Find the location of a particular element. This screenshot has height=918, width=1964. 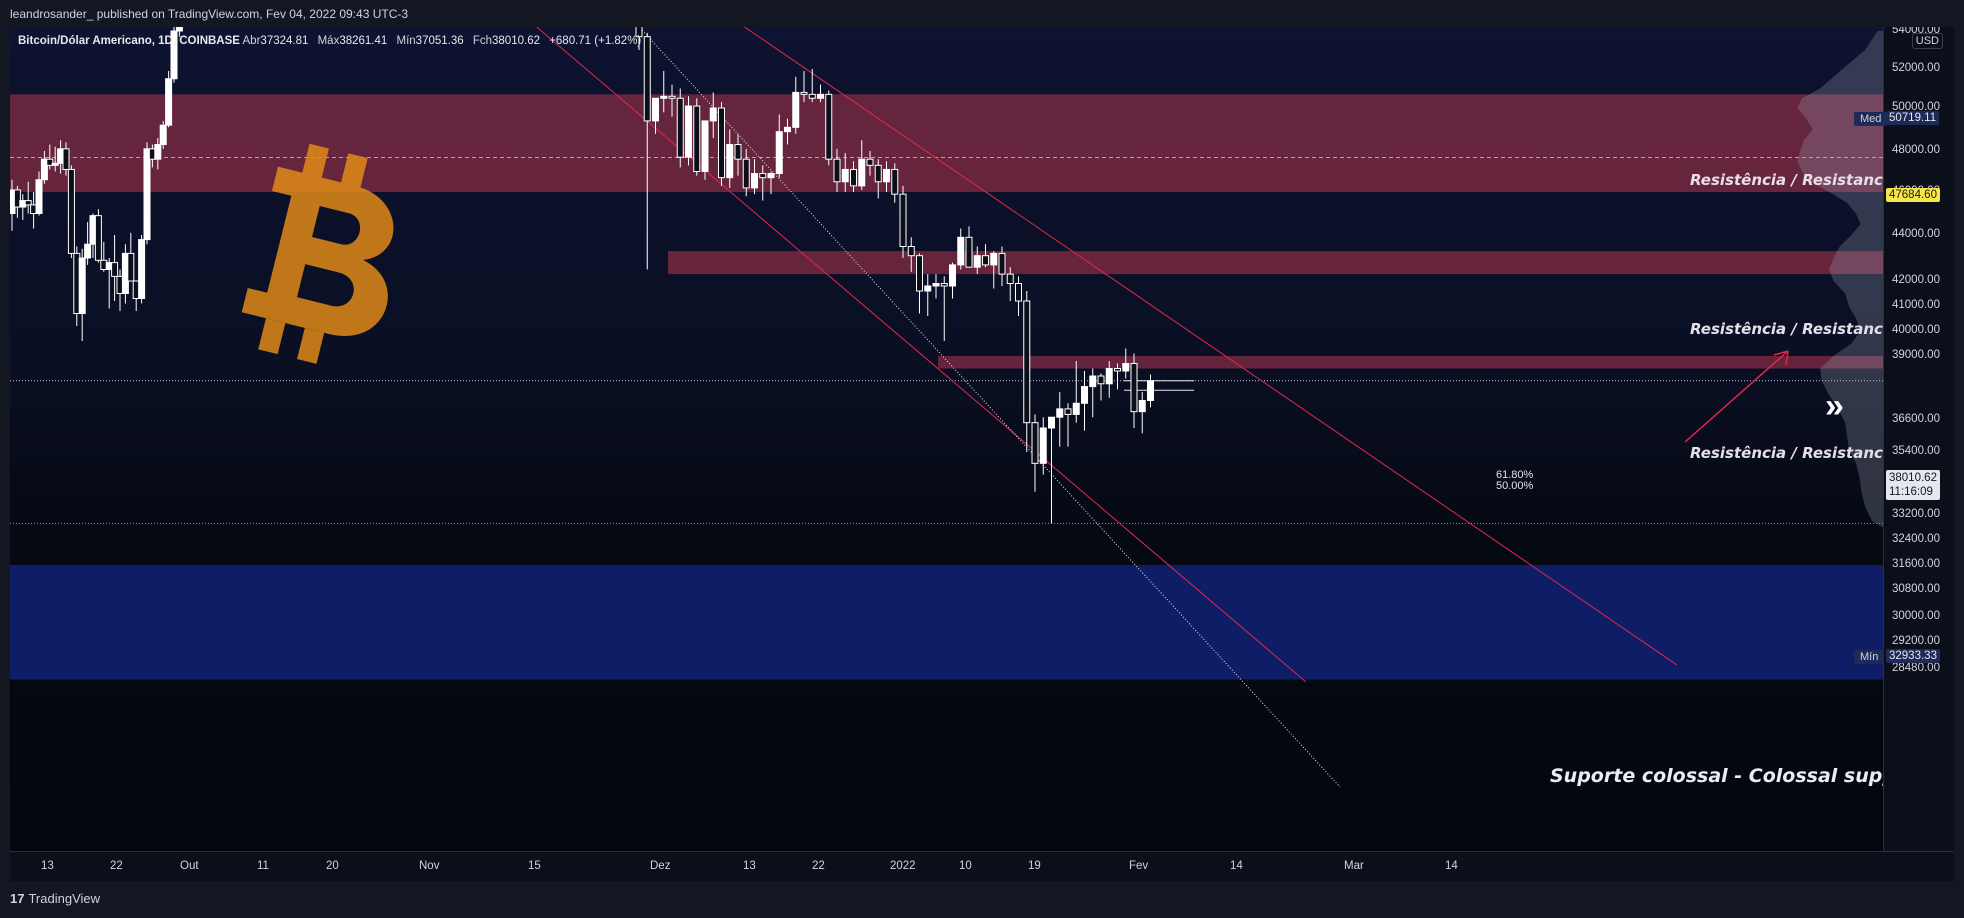

price-tick: 31600.00 is located at coordinates (1916, 564).